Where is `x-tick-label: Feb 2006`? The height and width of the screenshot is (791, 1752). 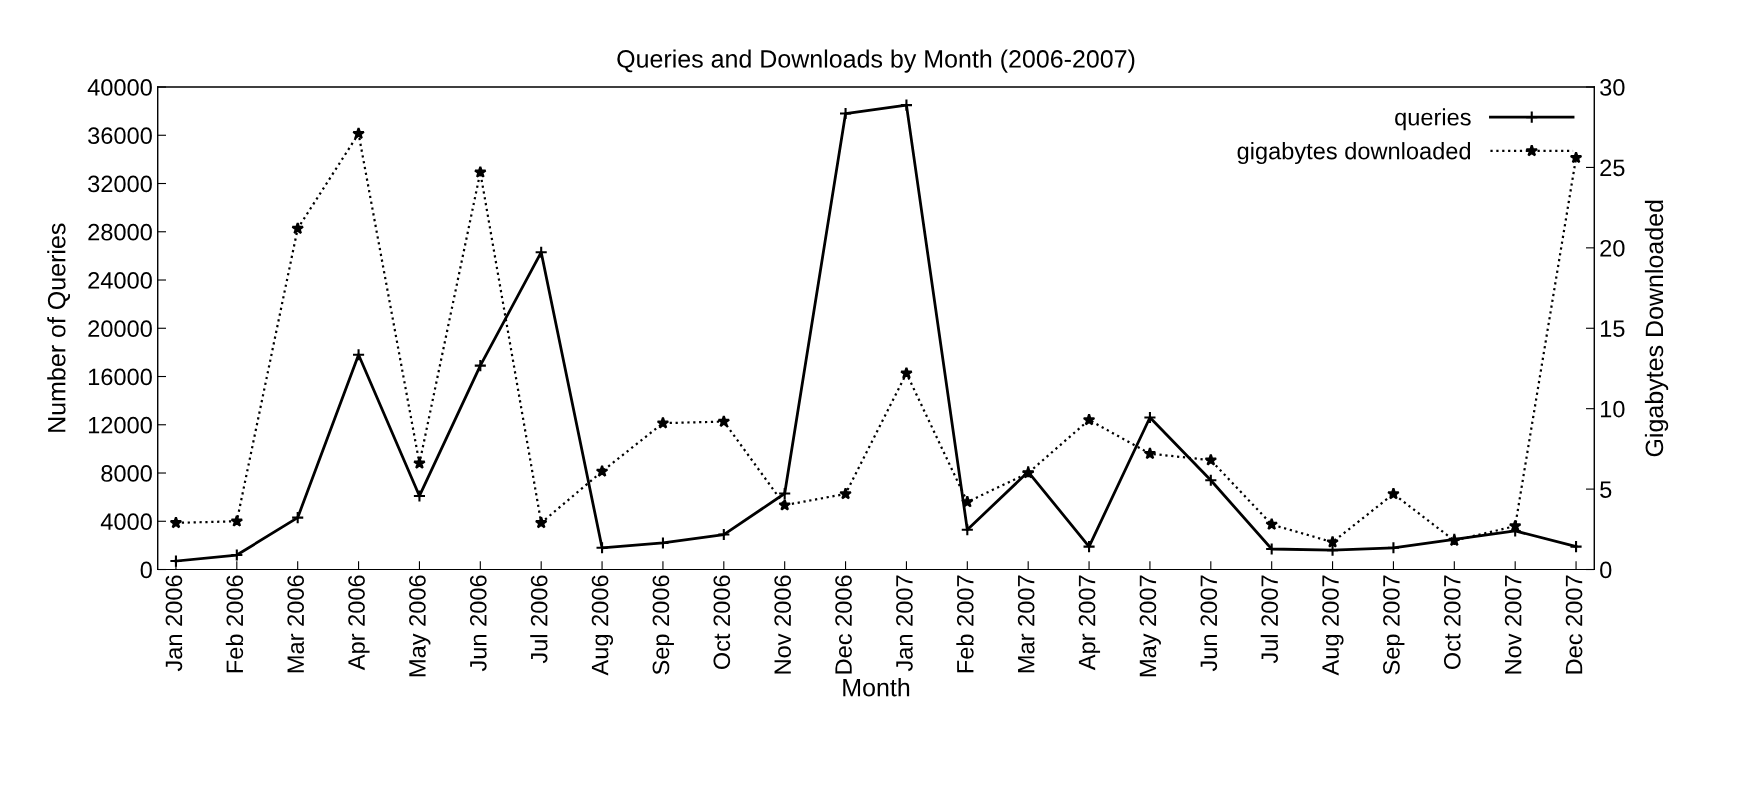
x-tick-label: Feb 2006 is located at coordinates (234, 624).